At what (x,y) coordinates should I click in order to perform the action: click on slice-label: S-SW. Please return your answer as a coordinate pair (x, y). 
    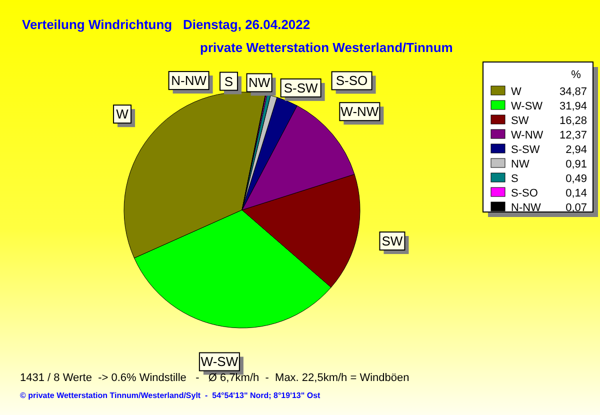
    Looking at the image, I should click on (301, 88).